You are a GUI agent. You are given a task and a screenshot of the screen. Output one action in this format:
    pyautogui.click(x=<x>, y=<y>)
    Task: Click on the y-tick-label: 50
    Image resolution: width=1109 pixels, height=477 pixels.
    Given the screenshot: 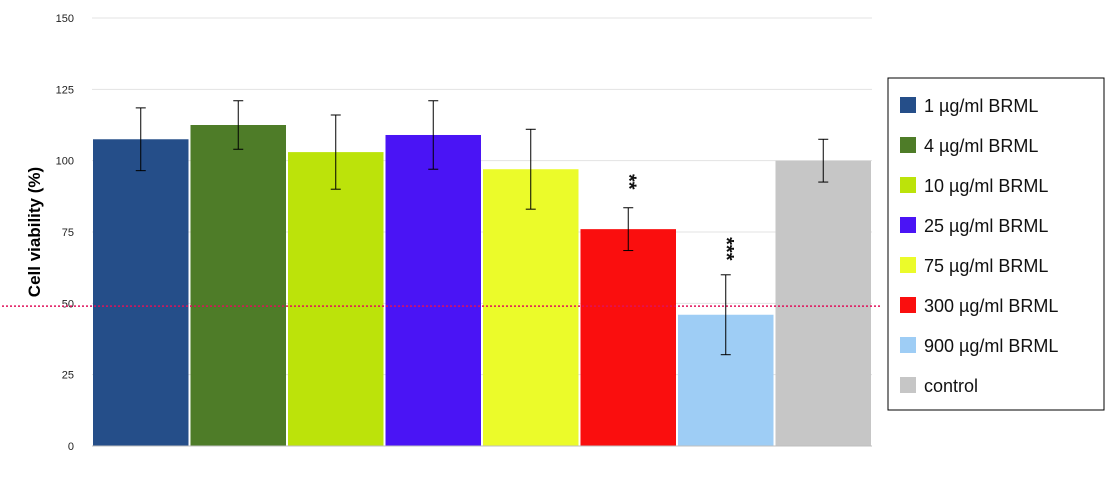 What is the action you would take?
    pyautogui.click(x=68, y=304)
    